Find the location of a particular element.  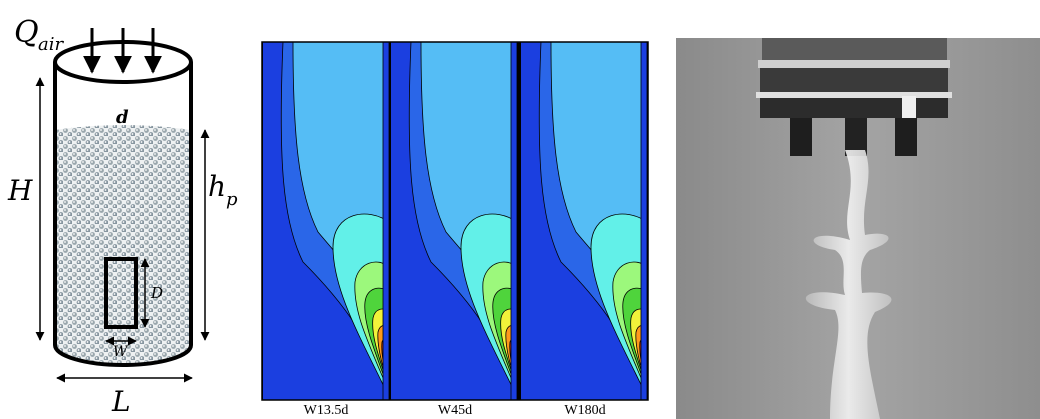

flow-symbol: Q is located at coordinates (26, 32).